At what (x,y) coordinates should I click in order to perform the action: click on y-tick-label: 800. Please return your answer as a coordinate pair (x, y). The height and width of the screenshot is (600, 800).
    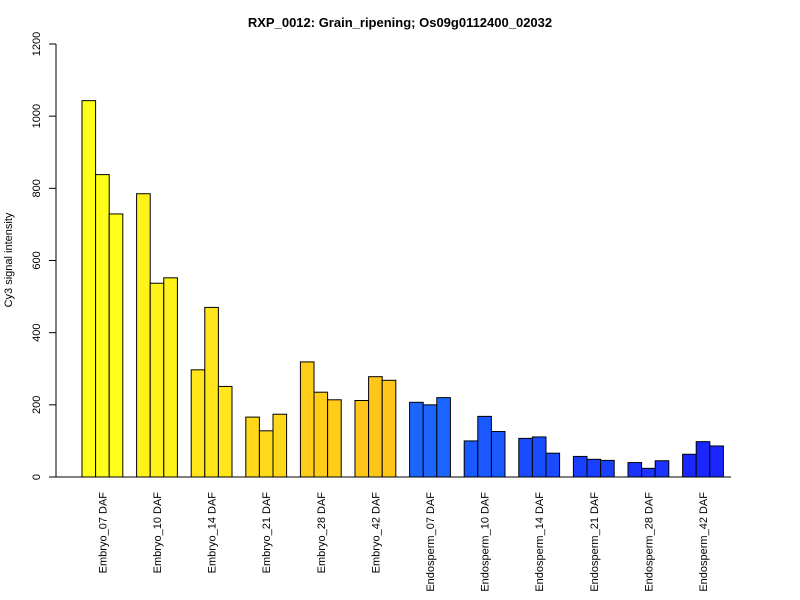
    Looking at the image, I should click on (37, 188).